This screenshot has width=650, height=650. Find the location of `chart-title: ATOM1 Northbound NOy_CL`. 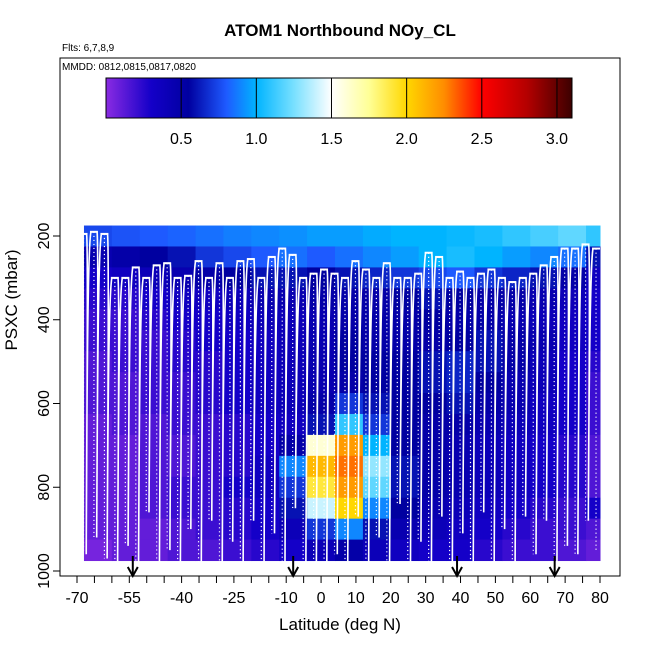

chart-title: ATOM1 Northbound NOy_CL is located at coordinates (340, 30).